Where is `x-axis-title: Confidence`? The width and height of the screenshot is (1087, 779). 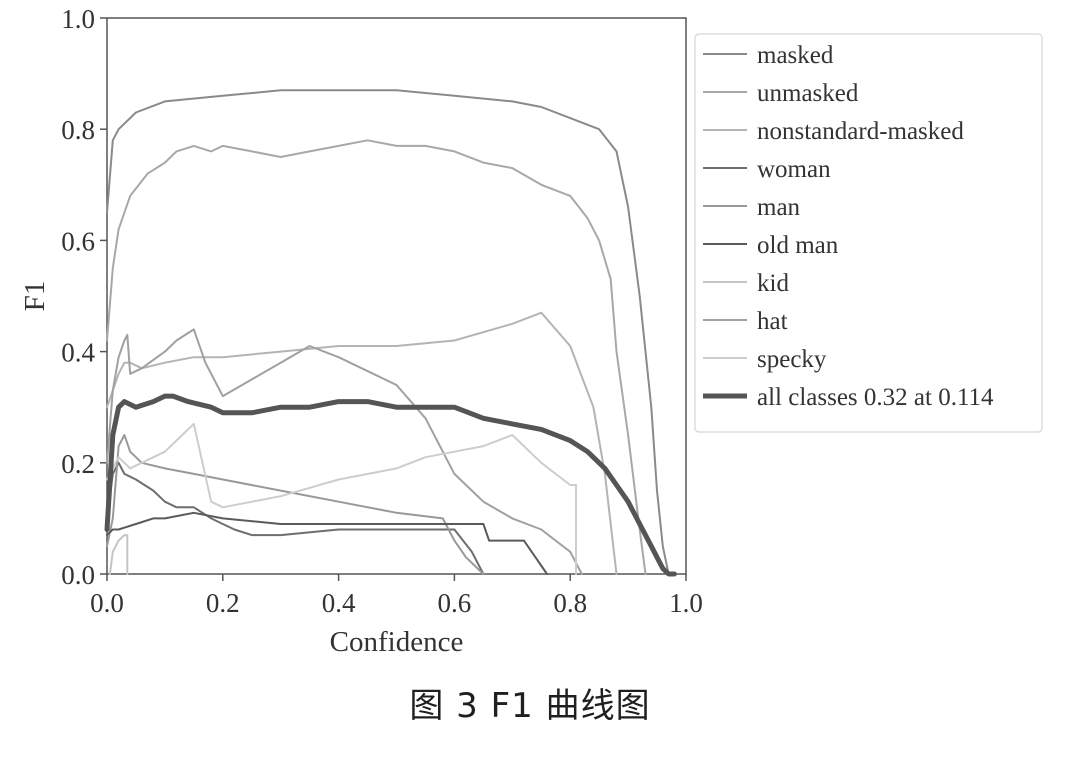 x-axis-title: Confidence is located at coordinates (397, 642).